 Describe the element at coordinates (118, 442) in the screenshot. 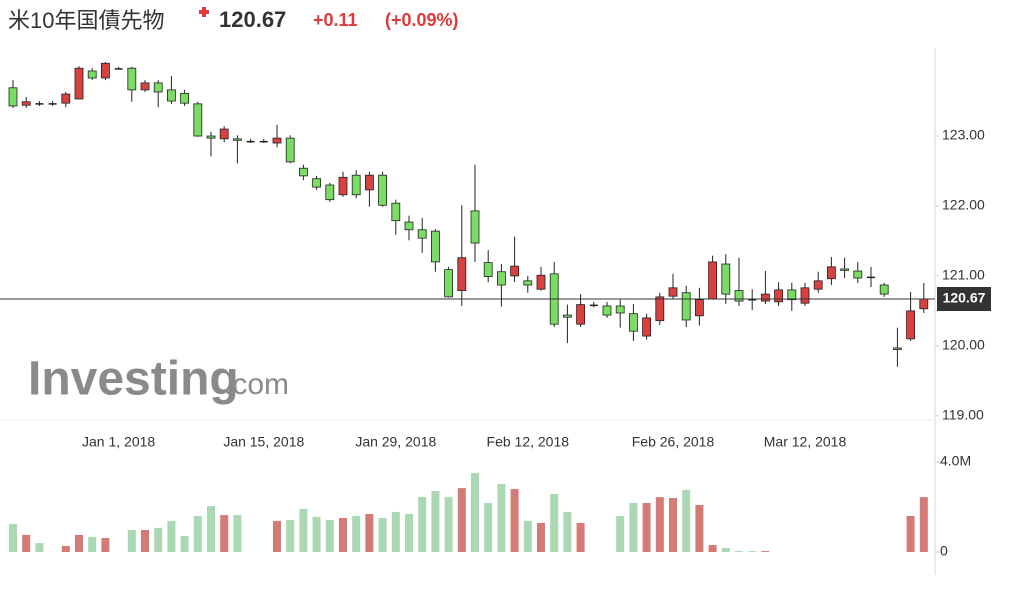

I see `x-tick-label: Jan 1, 2018` at that location.